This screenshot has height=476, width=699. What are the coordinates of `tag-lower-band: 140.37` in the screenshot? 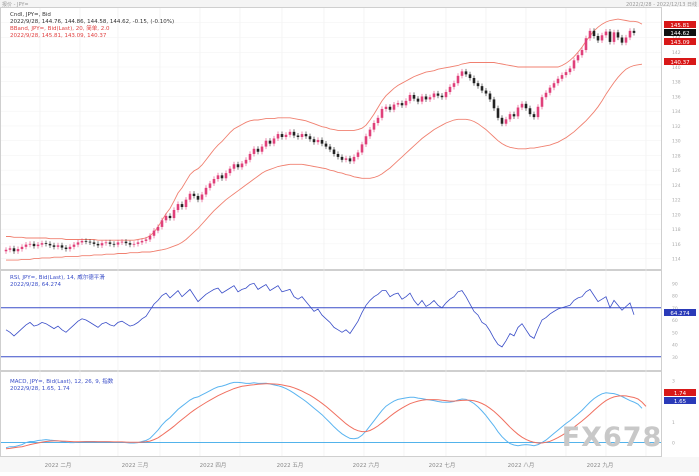 It's located at (680, 62).